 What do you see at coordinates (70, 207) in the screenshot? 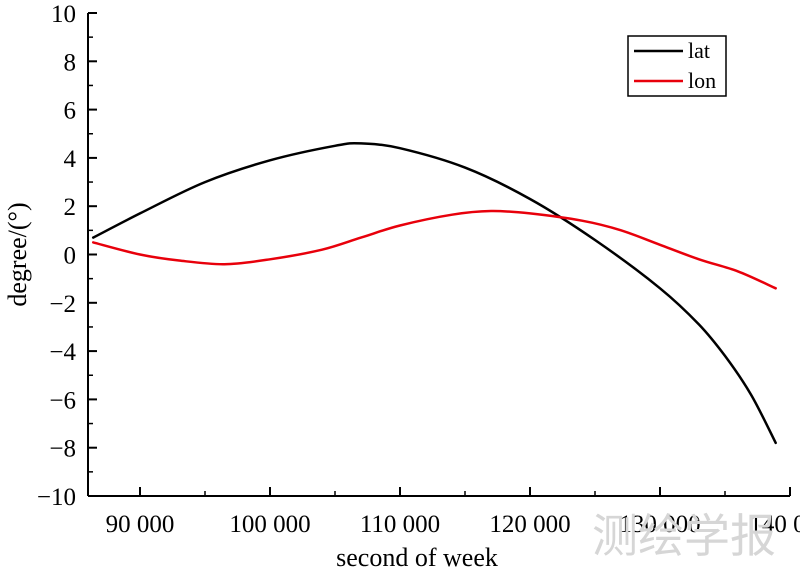
I see `y-tick-label: 2` at bounding box center [70, 207].